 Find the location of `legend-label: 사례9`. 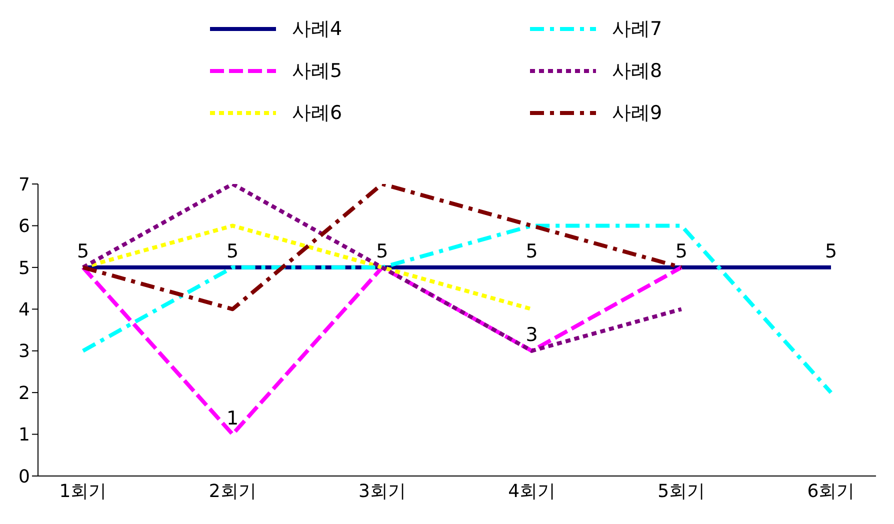

legend-label: 사례9 is located at coordinates (637, 113).